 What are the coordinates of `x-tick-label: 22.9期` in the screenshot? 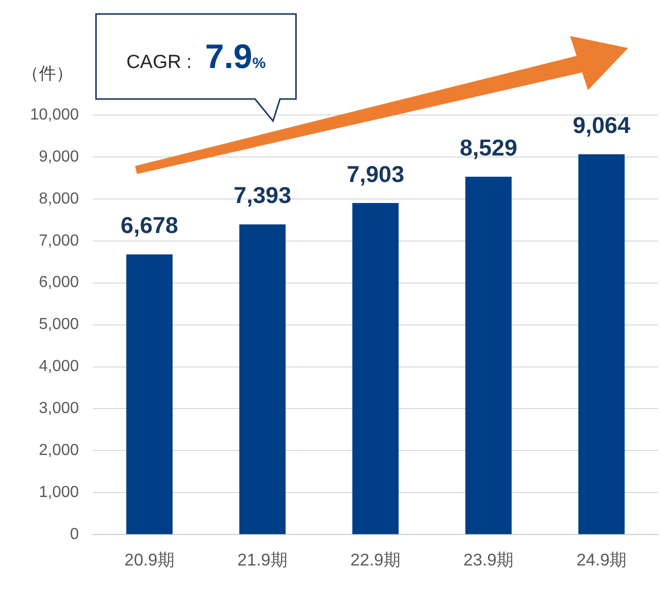 It's located at (375, 560).